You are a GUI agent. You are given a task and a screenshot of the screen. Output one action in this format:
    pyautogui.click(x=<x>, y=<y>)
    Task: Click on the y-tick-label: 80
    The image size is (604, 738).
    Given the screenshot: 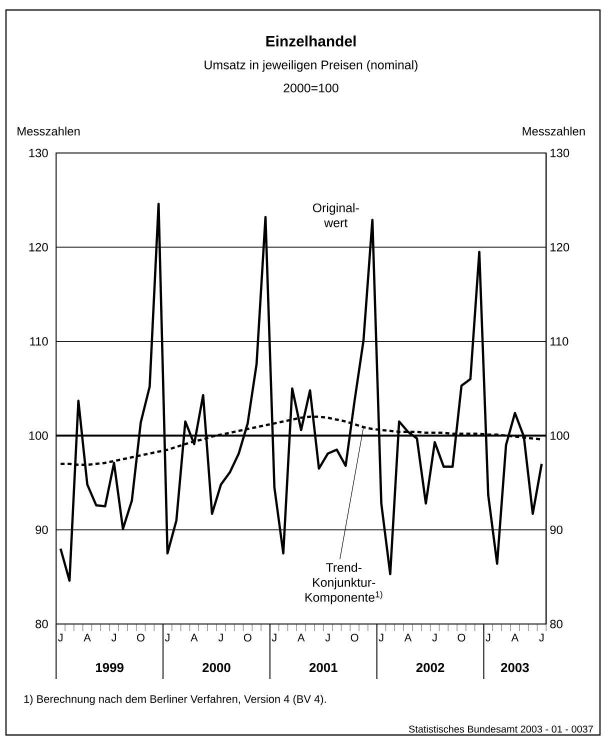 What is the action you would take?
    pyautogui.click(x=42, y=624)
    